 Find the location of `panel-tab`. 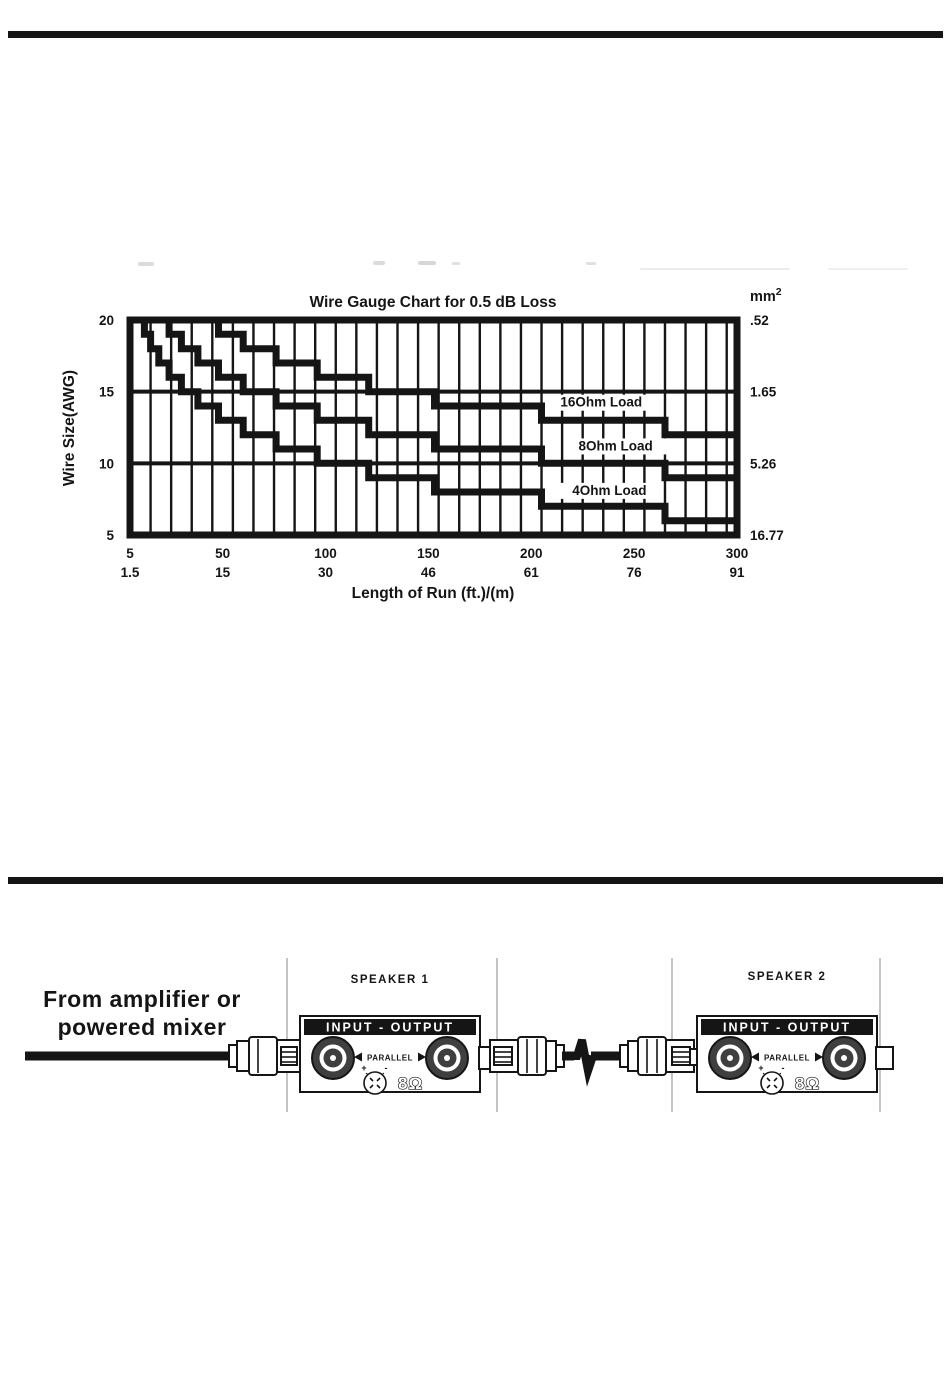

panel-tab is located at coordinates (884, 1058).